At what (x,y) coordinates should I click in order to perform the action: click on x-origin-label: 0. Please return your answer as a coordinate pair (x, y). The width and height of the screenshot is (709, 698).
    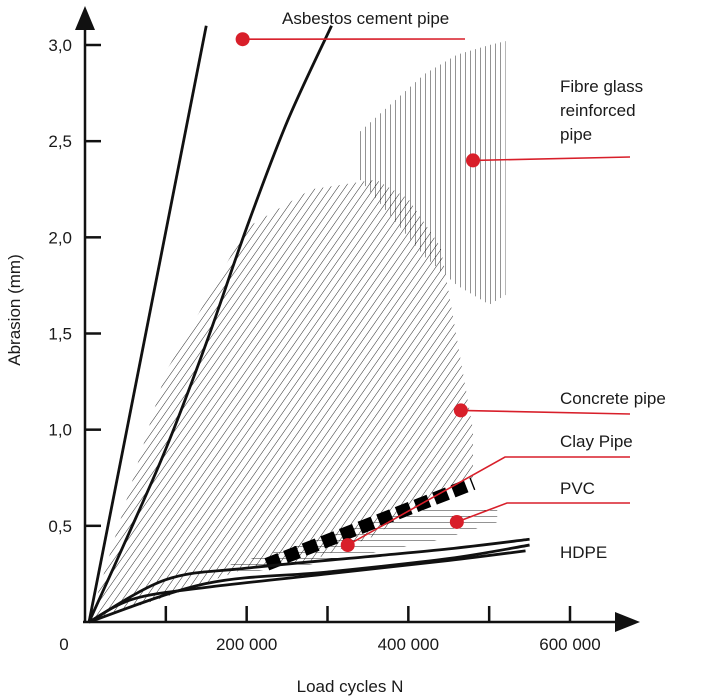
    Looking at the image, I should click on (63, 644).